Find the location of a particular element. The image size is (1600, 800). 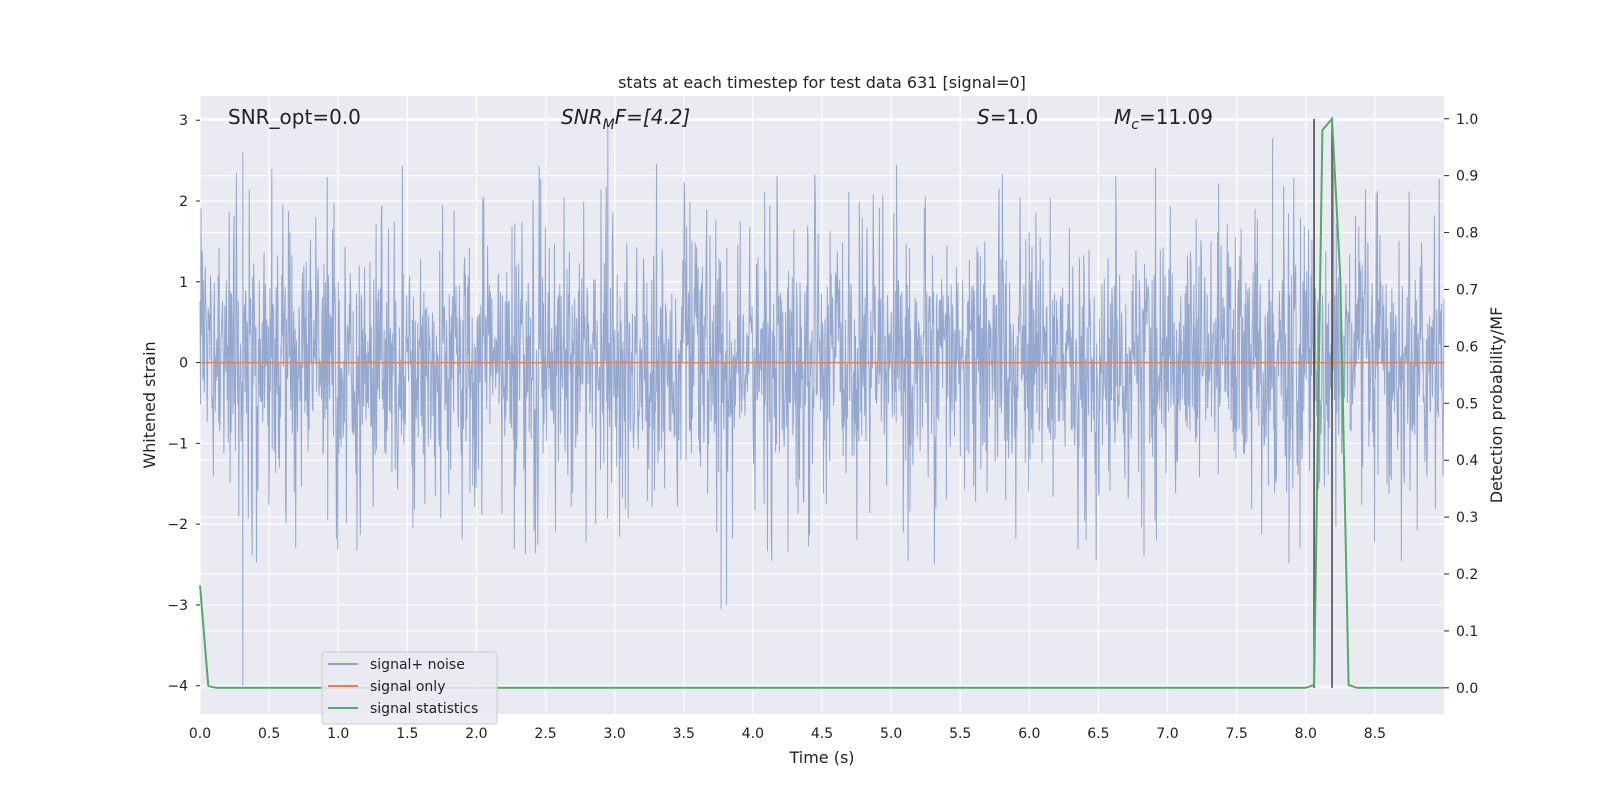

y2-tick-label: 0.5 is located at coordinates (1467, 404).